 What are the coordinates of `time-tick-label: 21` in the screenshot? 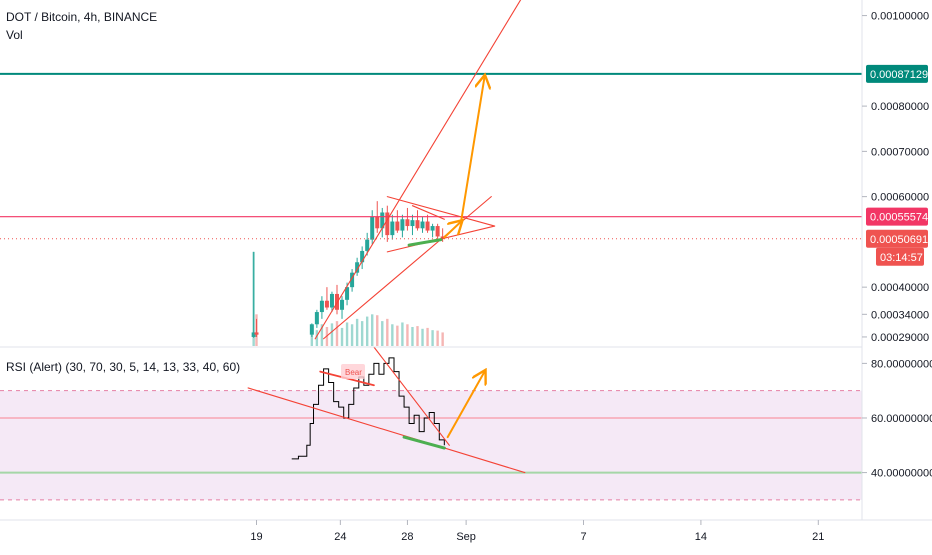 It's located at (818, 537).